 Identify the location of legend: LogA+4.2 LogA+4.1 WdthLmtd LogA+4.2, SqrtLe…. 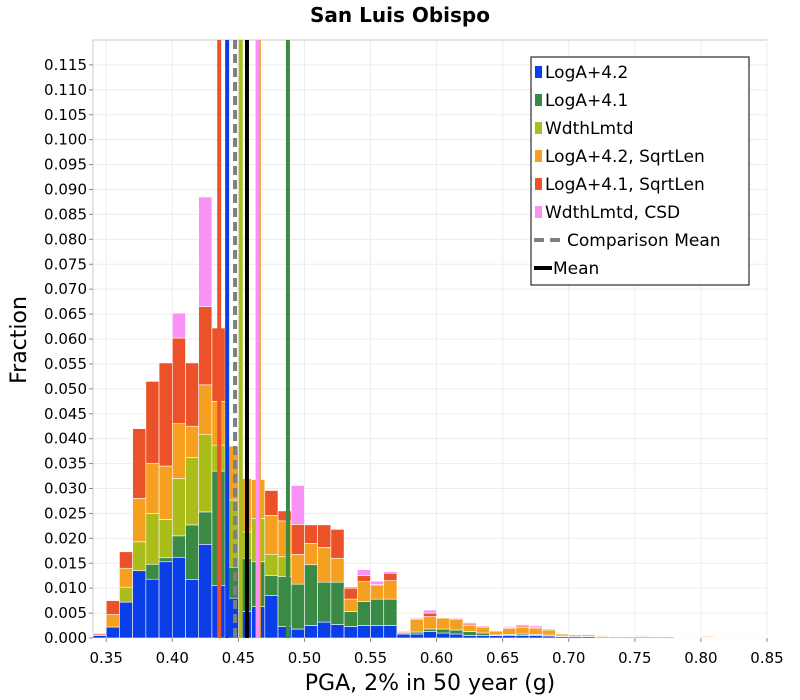
(640, 171).